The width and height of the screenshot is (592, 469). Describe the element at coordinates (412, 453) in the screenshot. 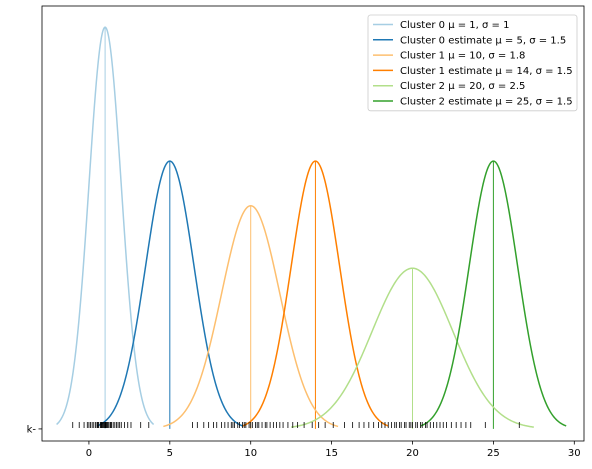

I see `x-tick-label-4: 20` at that location.